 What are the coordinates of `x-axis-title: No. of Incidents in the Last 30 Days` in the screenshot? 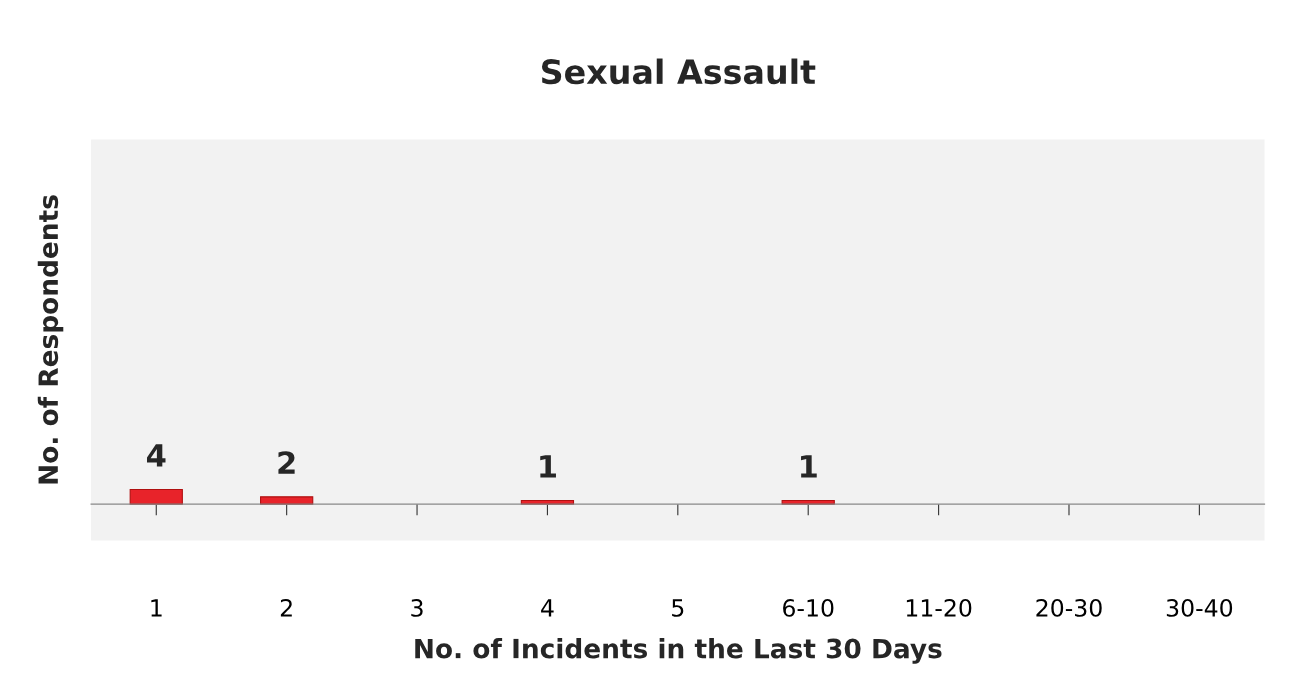 It's located at (678, 651).